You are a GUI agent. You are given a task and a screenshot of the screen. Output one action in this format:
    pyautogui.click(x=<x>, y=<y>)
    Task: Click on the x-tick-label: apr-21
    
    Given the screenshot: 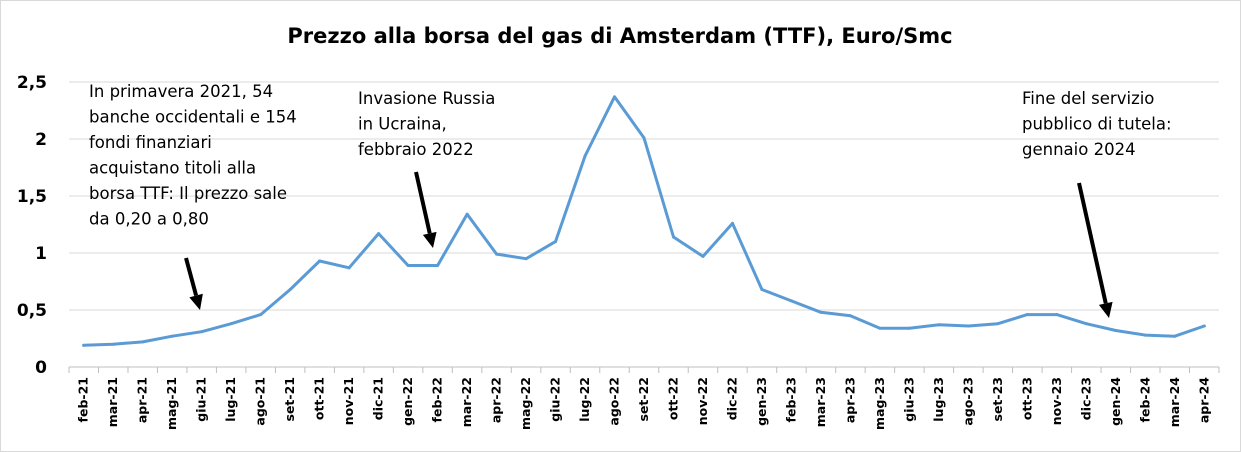 What is the action you would take?
    pyautogui.click(x=142, y=400)
    